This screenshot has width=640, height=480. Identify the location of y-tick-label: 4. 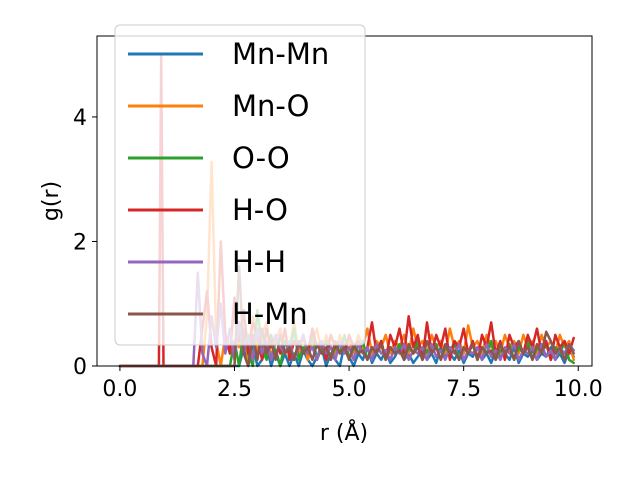
(80, 118).